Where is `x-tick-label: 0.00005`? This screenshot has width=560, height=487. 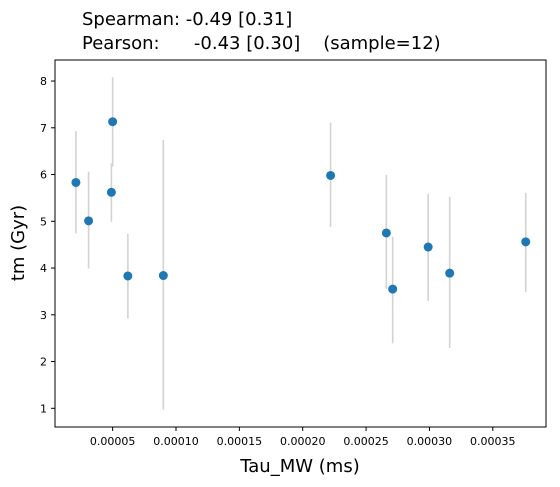
x-tick-label: 0.00005 is located at coordinates (113, 441).